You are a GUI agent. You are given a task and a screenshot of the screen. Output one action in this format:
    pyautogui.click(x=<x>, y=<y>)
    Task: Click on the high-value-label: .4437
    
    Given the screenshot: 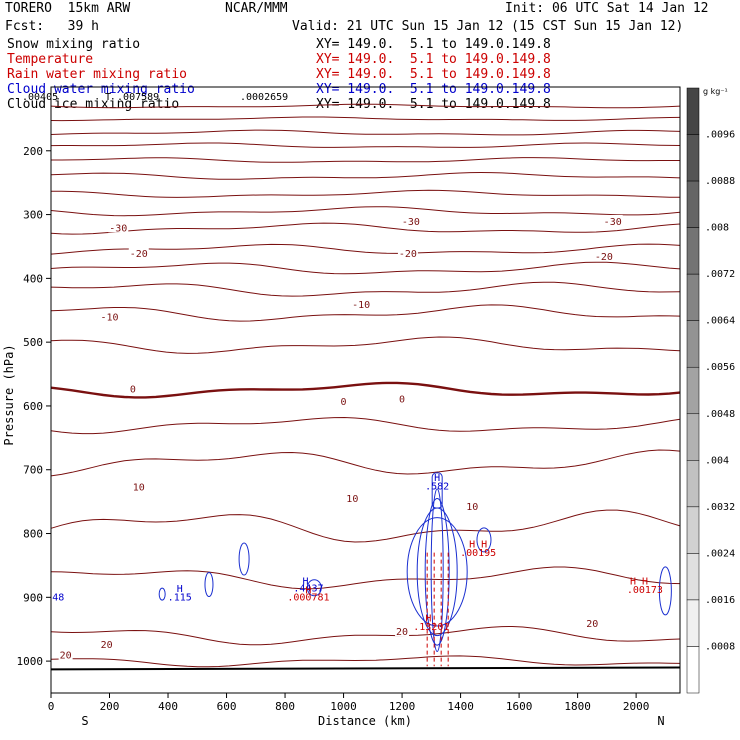 What is the action you would take?
    pyautogui.click(x=308, y=589)
    